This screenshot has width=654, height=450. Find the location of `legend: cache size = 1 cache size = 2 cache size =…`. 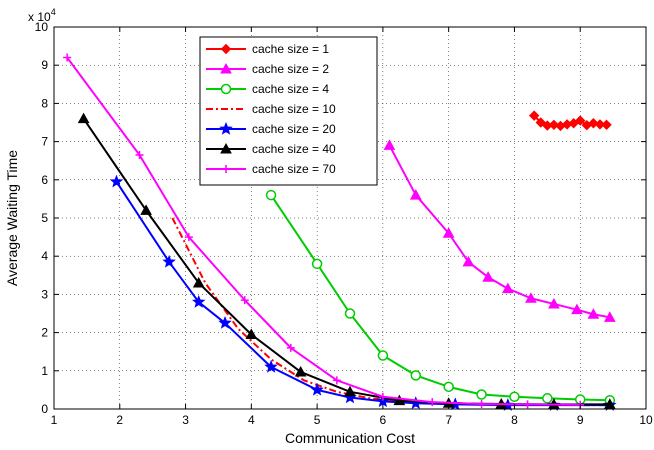

legend: cache size = 1 cache size = 2 cache size =… is located at coordinates (288, 111).